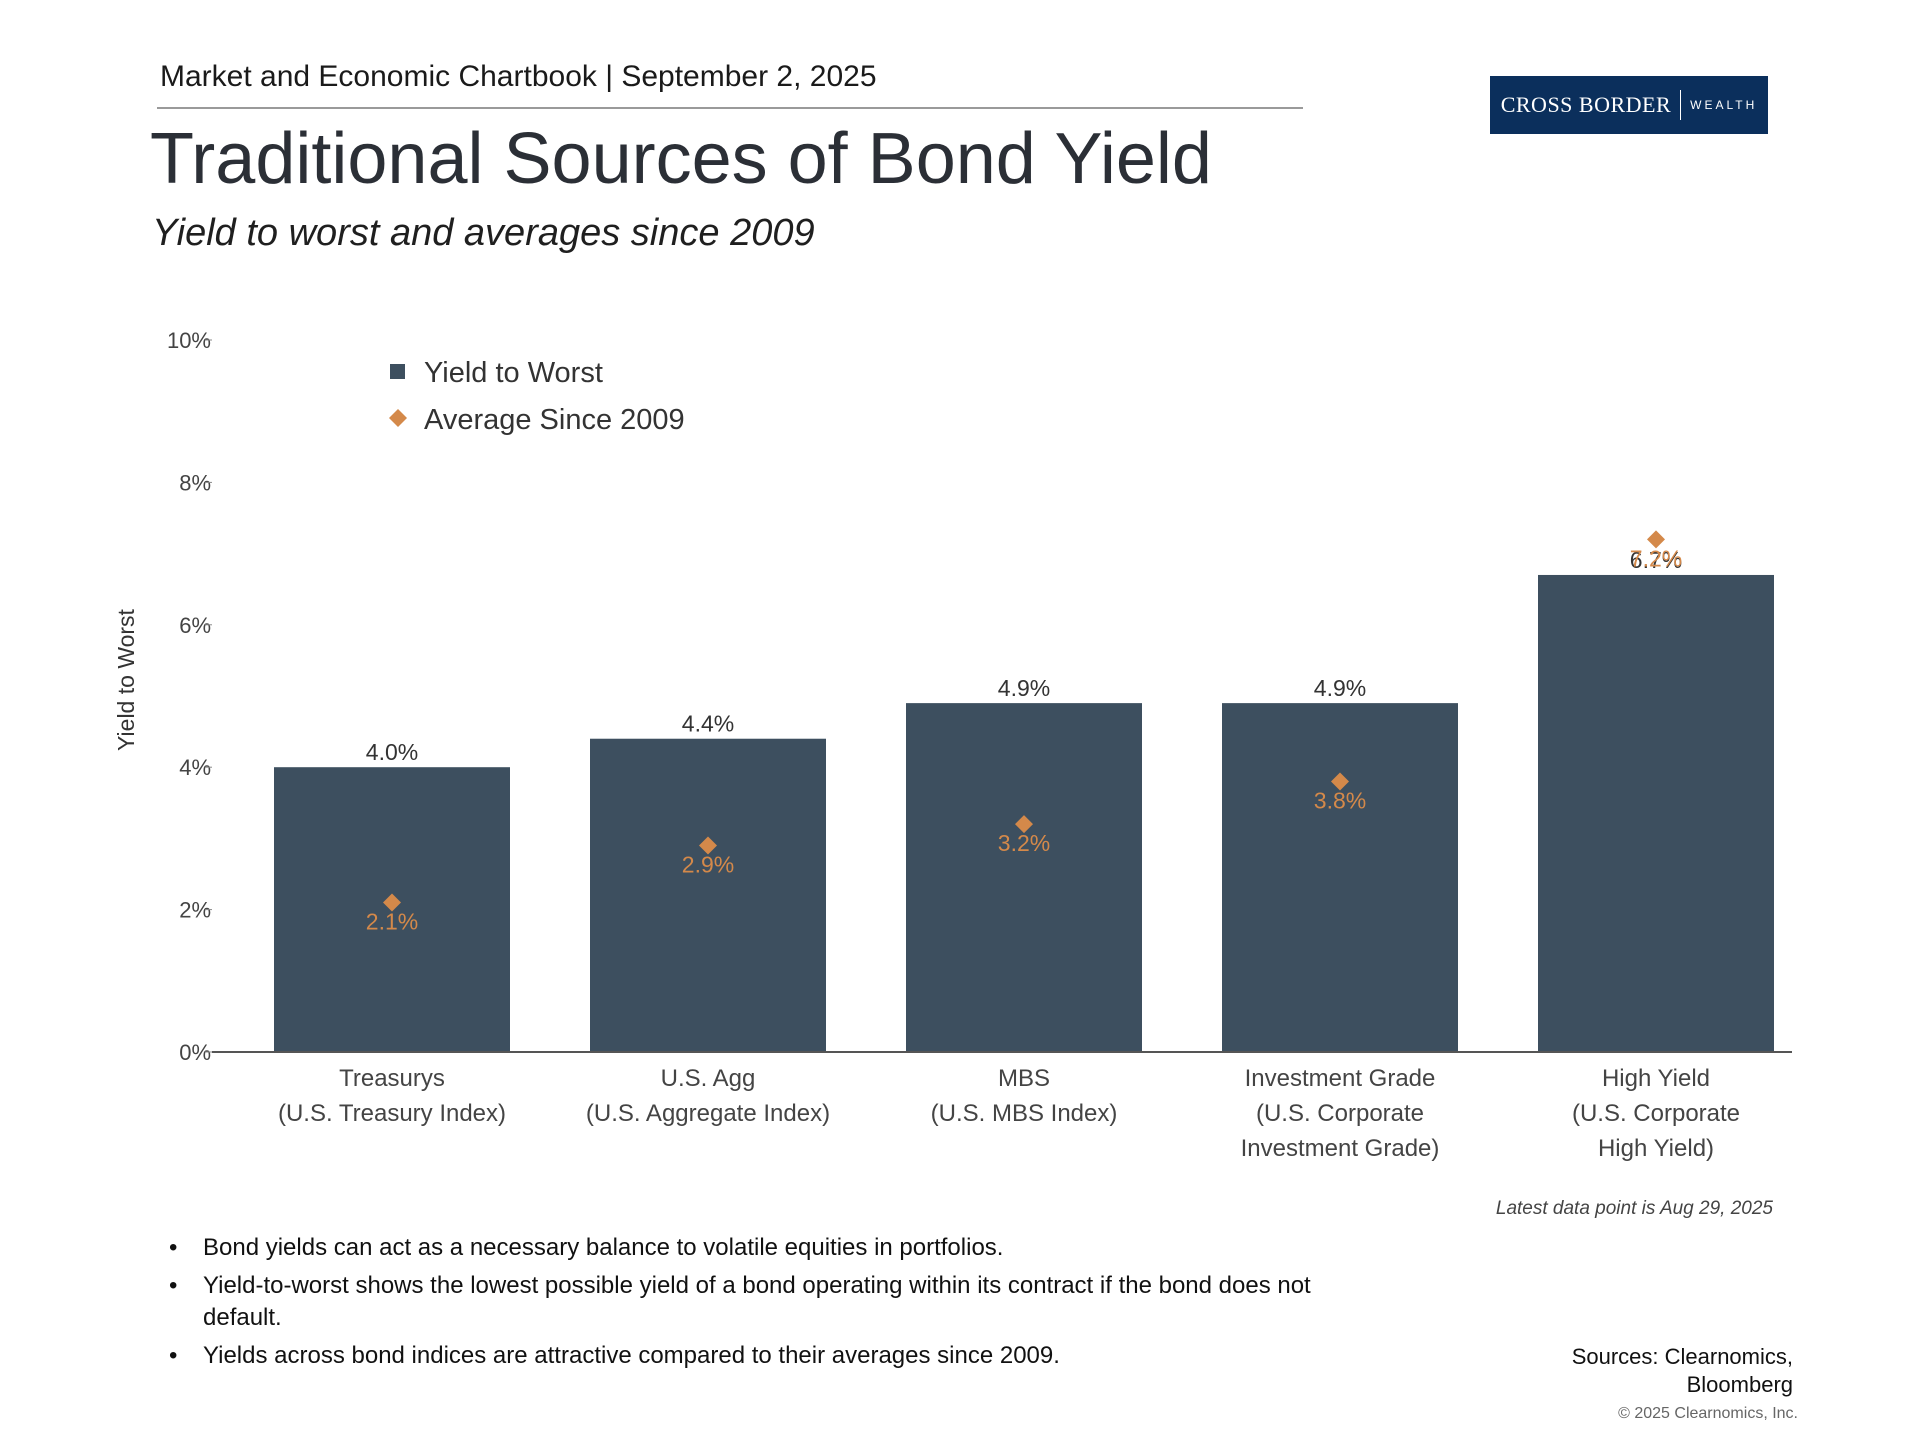  I want to click on page-subtitle: Yield to worst and averages since 2009, so click(483, 233).